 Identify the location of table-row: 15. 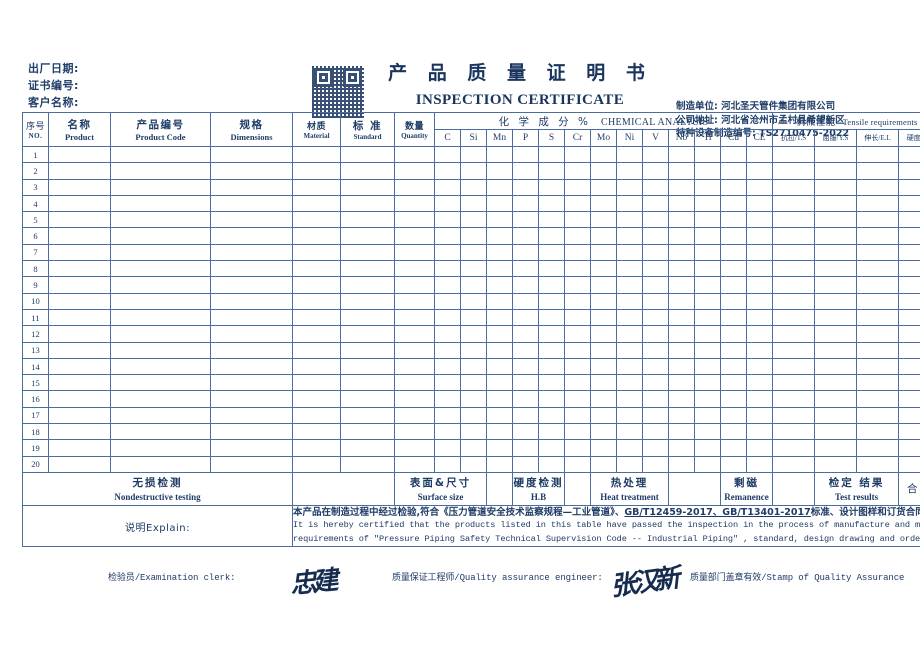
(471, 383).